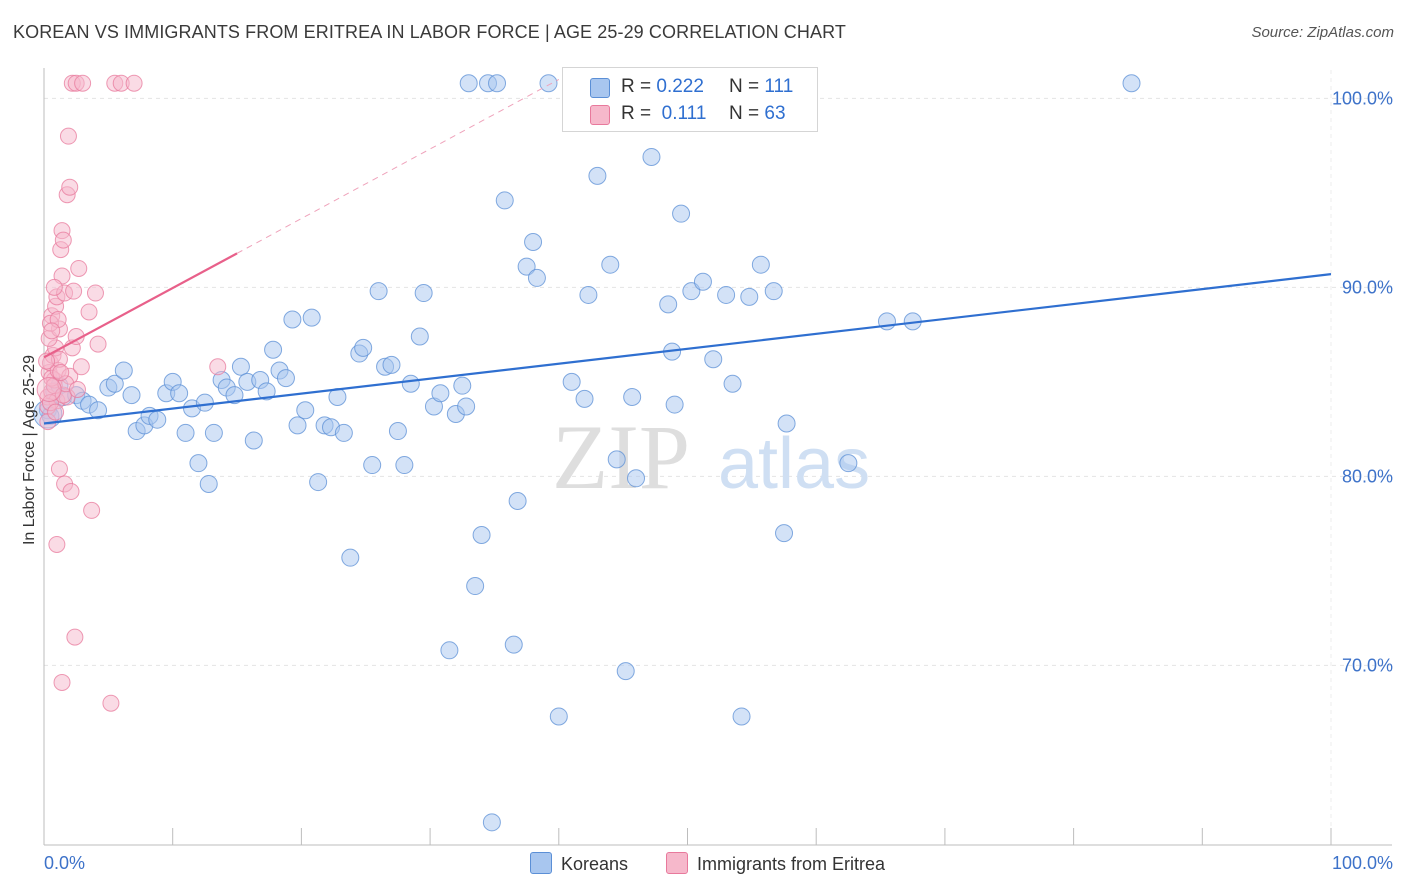  Describe the element at coordinates (64, 863) in the screenshot. I see `x-tick-label: 0.0%` at that location.